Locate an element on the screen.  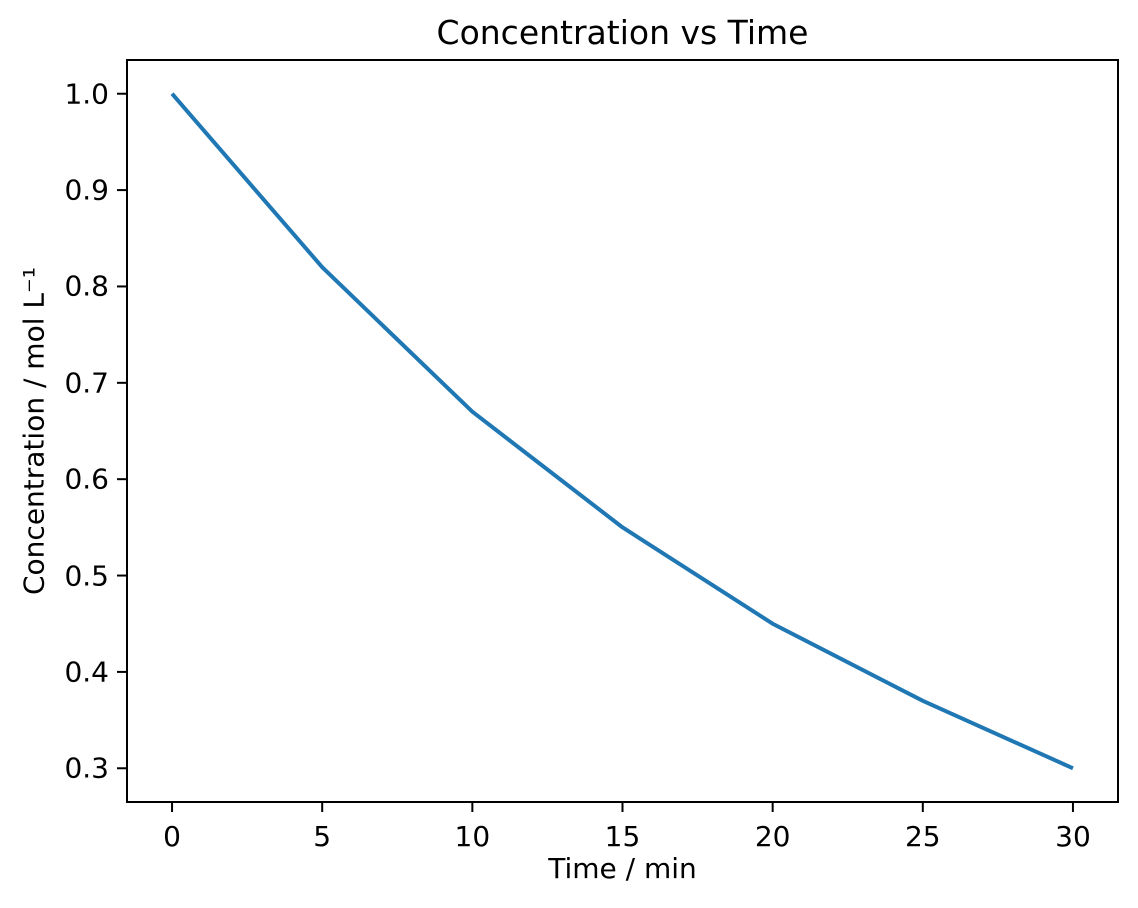
y-tick-label: 0.3 is located at coordinates (86, 768).